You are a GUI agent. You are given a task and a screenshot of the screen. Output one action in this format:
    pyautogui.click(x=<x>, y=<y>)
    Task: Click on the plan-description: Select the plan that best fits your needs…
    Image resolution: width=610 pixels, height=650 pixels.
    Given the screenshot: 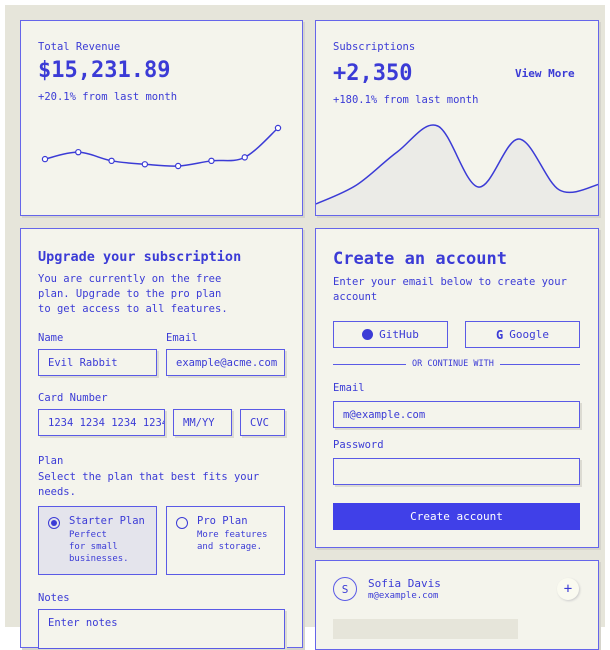 What is the action you would take?
    pyautogui.click(x=149, y=484)
    